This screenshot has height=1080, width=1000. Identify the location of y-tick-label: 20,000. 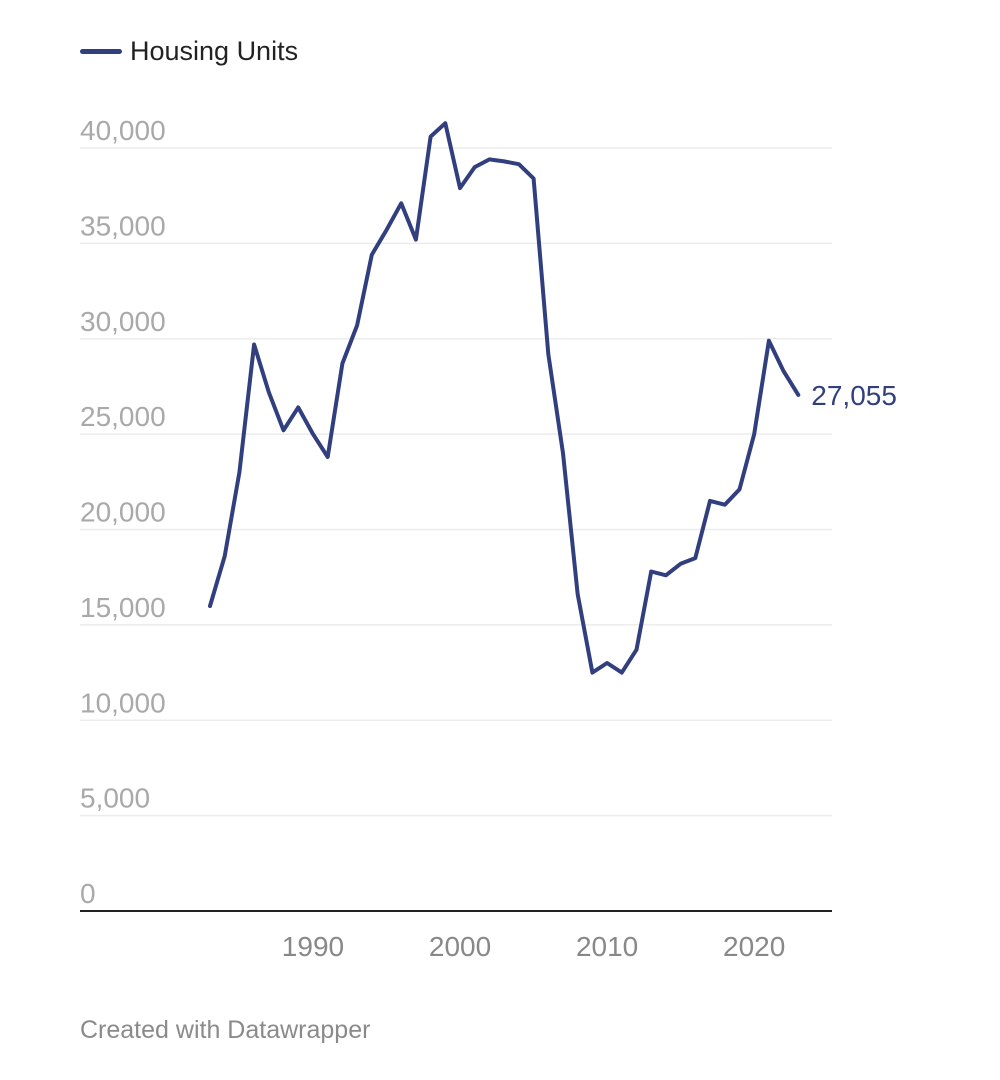
(123, 512).